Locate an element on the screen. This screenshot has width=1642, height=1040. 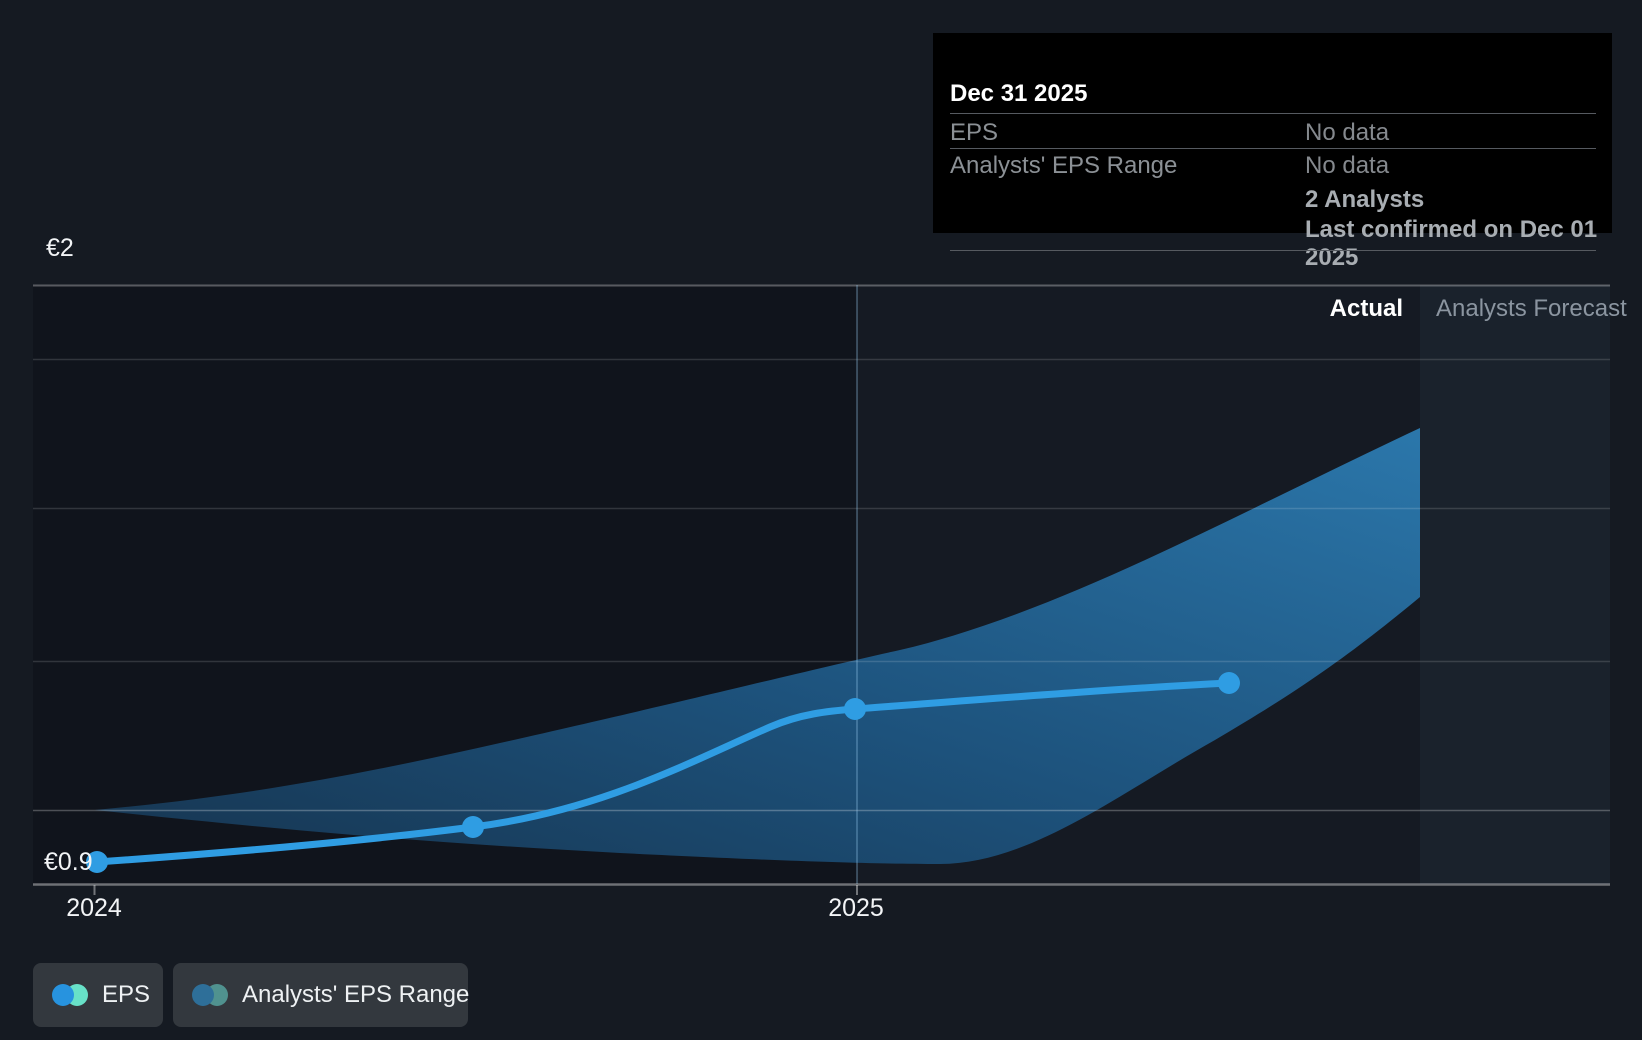
actual-zone-label: Actual is located at coordinates (1366, 308).